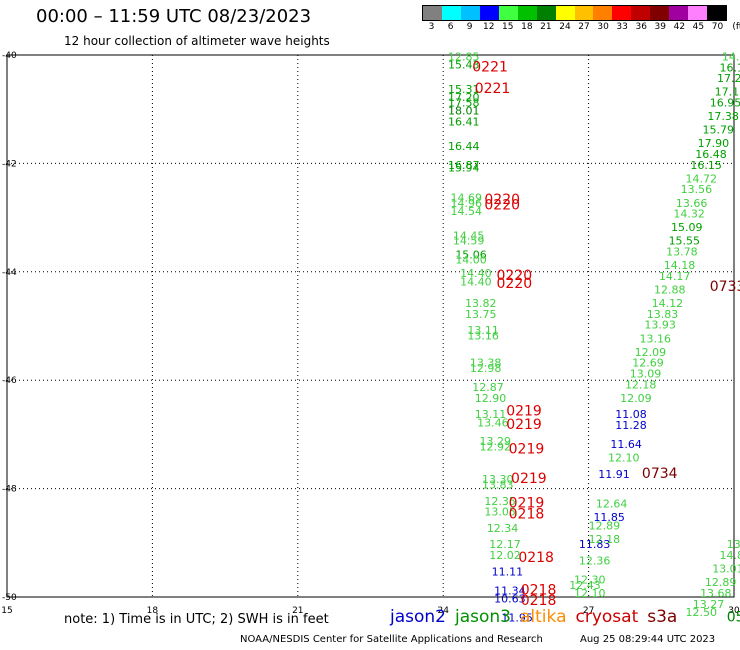 This screenshot has height=650, width=740. I want to click on track-time-label: 0733, so click(725, 287).